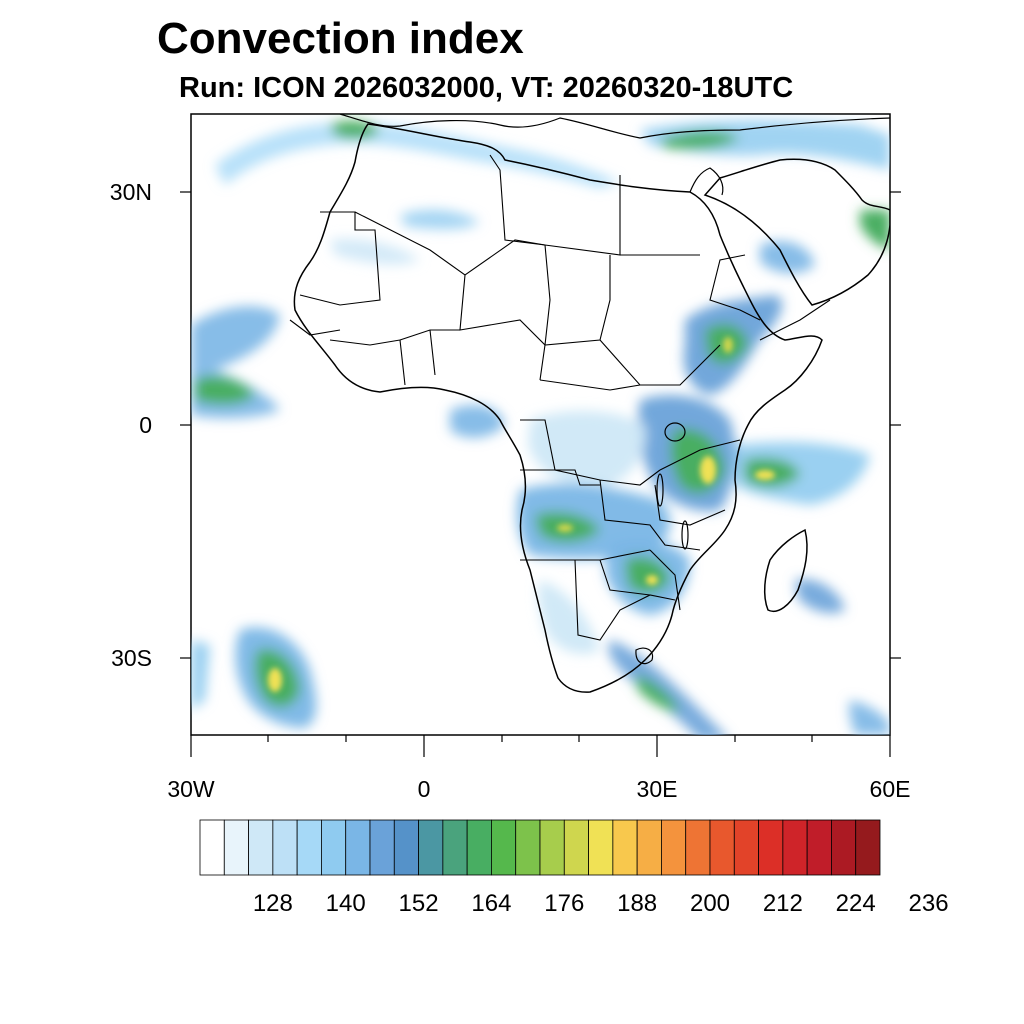  I want to click on hotspot-angola, so click(565, 528).